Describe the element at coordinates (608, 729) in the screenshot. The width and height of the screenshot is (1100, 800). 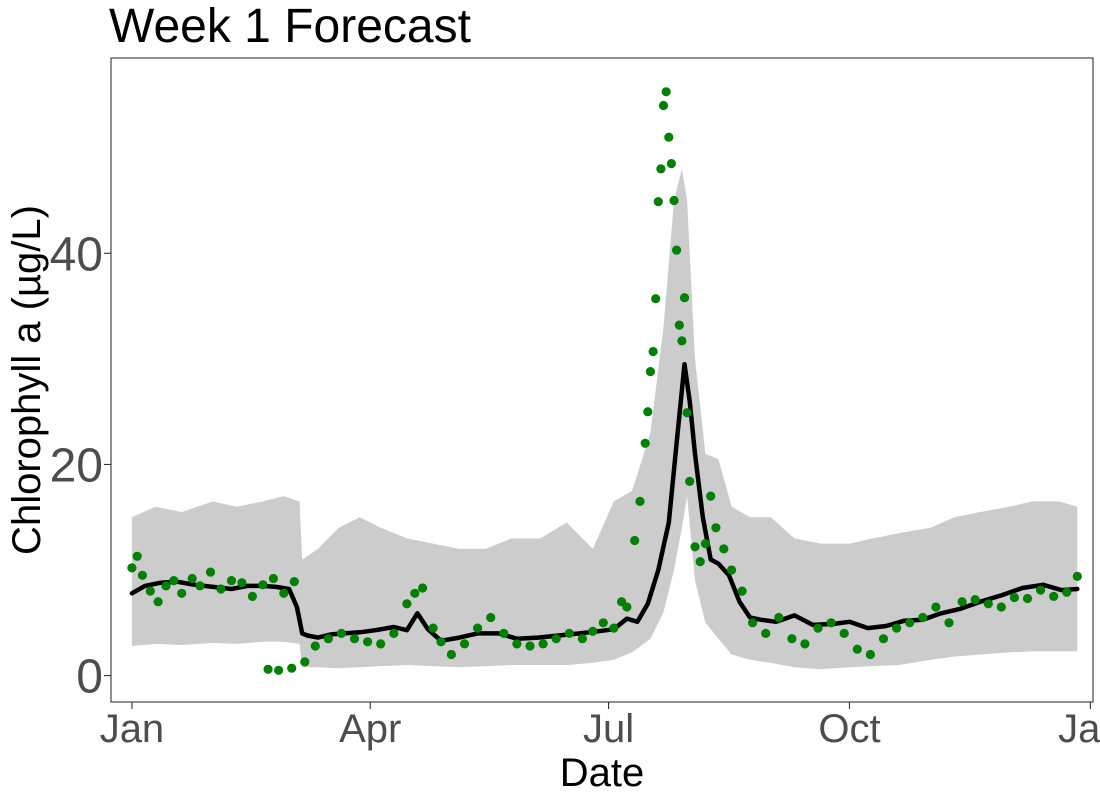
I see `x-tick-label: Jul` at that location.